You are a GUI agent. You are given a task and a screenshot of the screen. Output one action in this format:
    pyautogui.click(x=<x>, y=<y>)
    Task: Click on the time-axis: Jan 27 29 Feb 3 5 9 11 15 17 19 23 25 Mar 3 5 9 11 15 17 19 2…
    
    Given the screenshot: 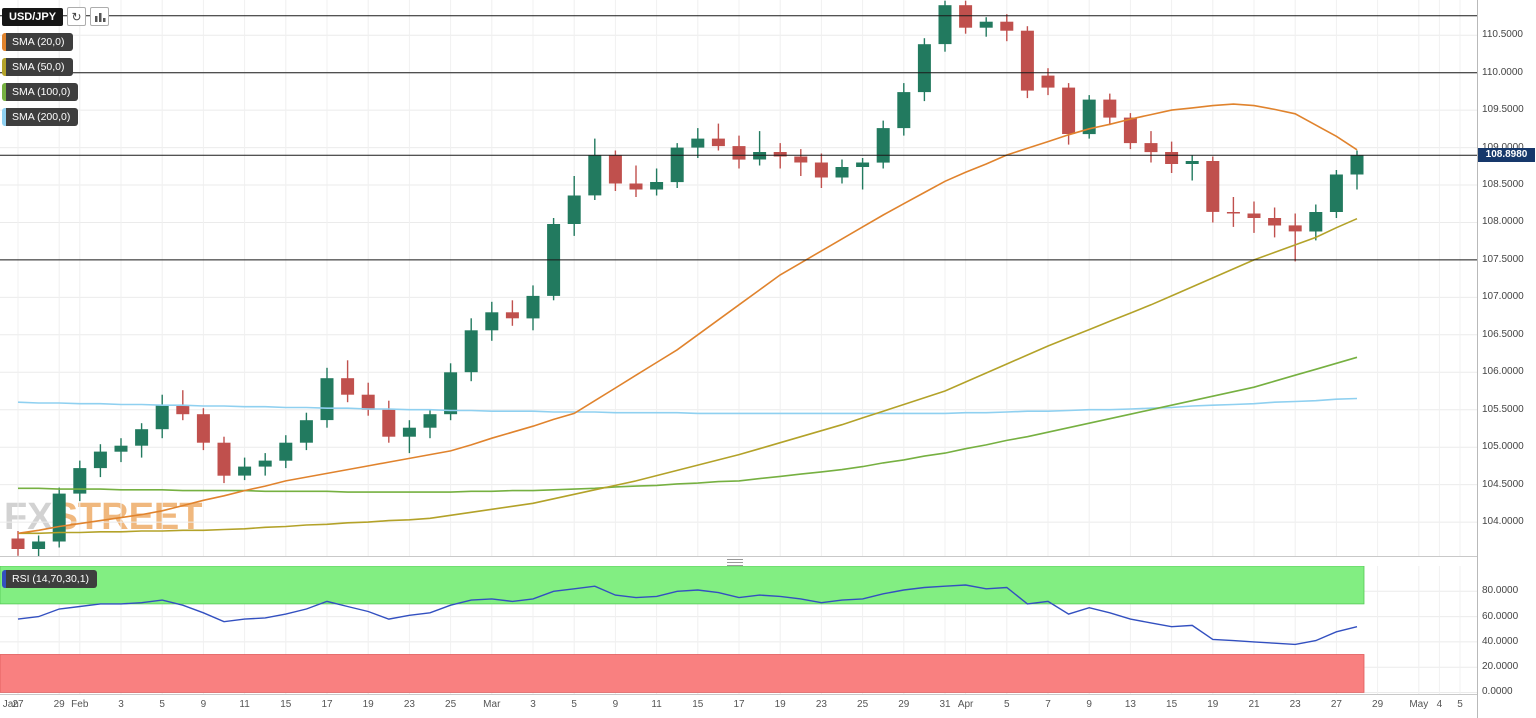 What is the action you would take?
    pyautogui.click(x=738, y=706)
    